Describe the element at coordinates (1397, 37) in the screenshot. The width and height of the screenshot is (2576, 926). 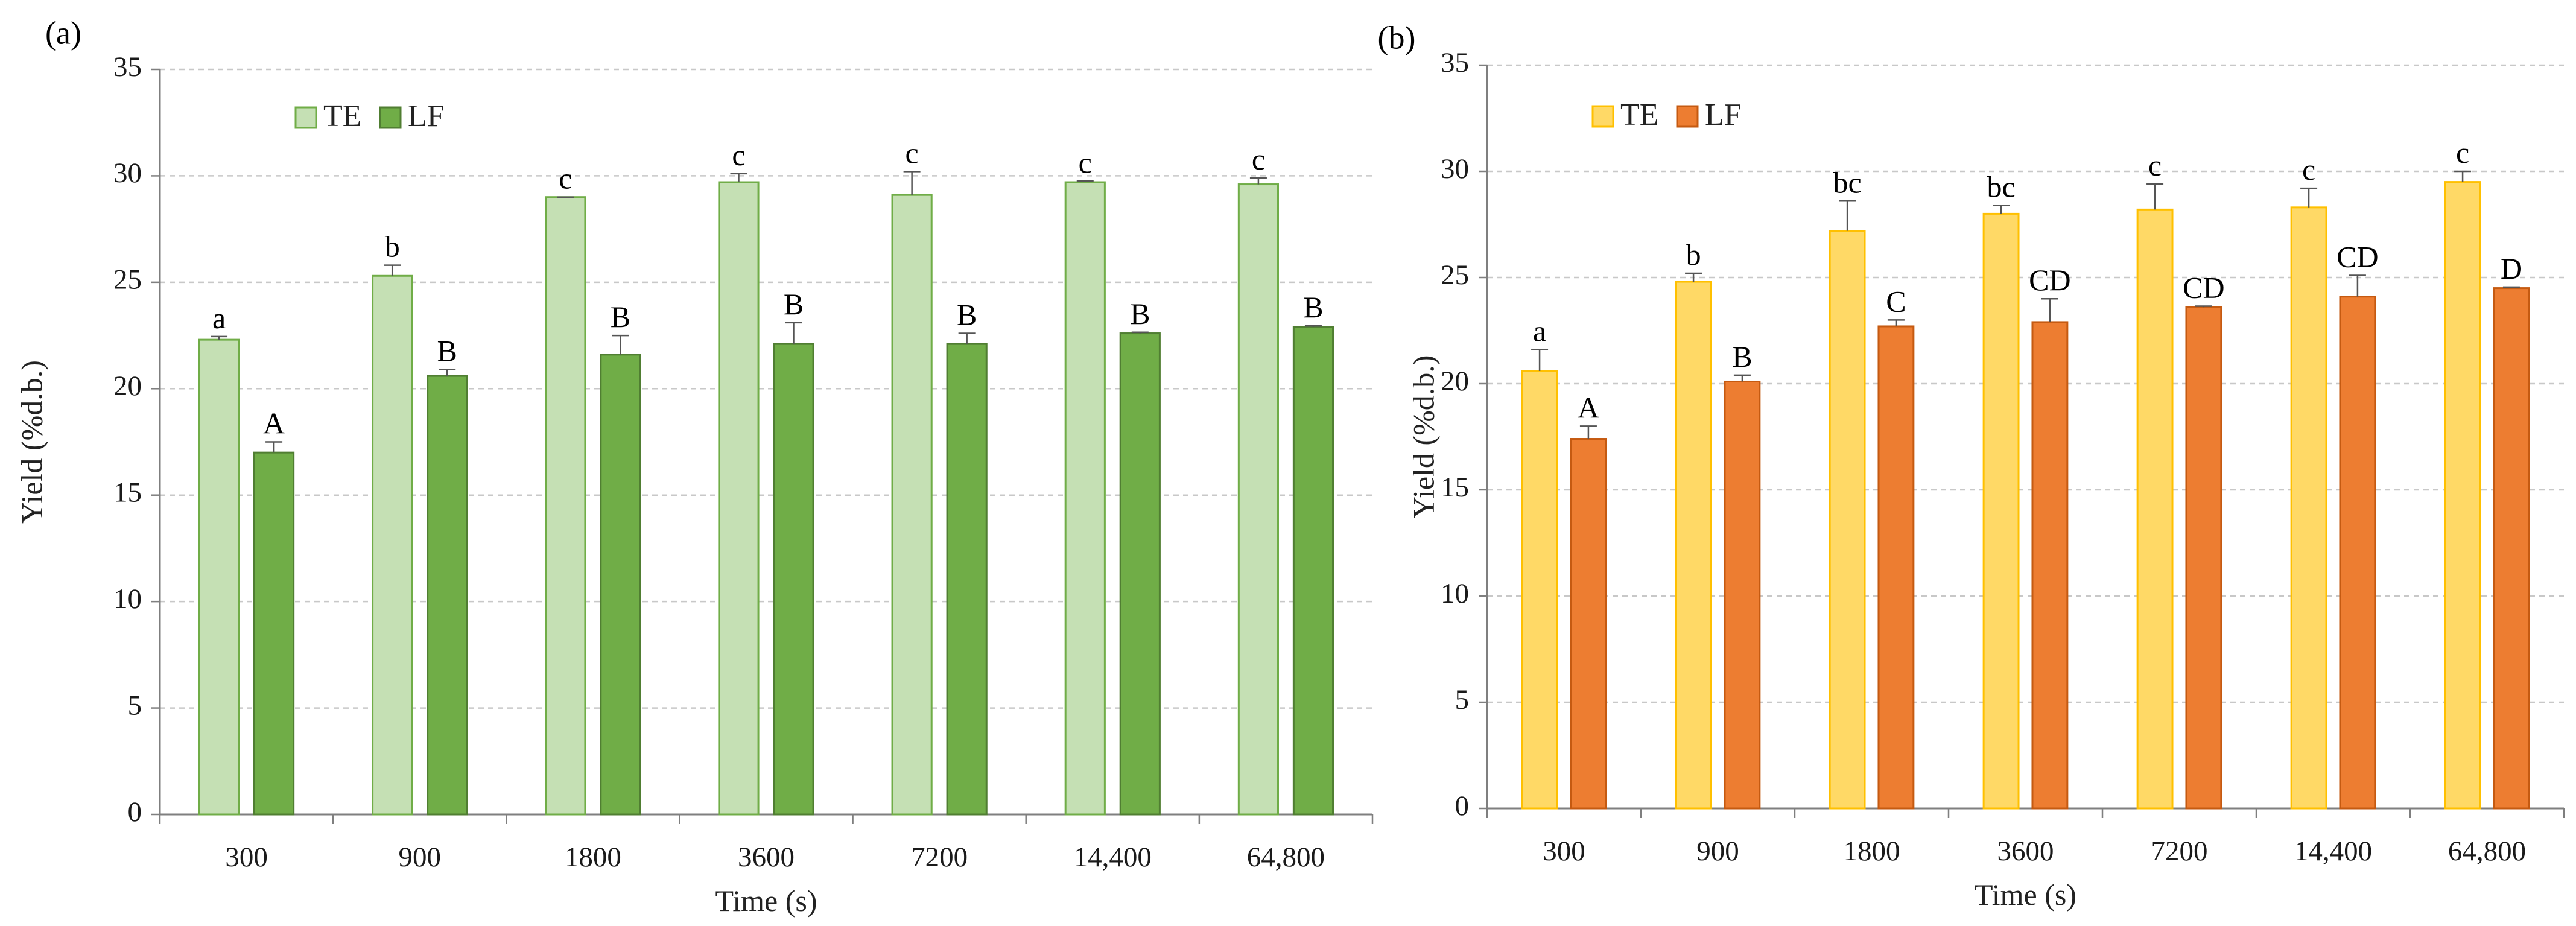
I see `panel-label: (b)` at that location.